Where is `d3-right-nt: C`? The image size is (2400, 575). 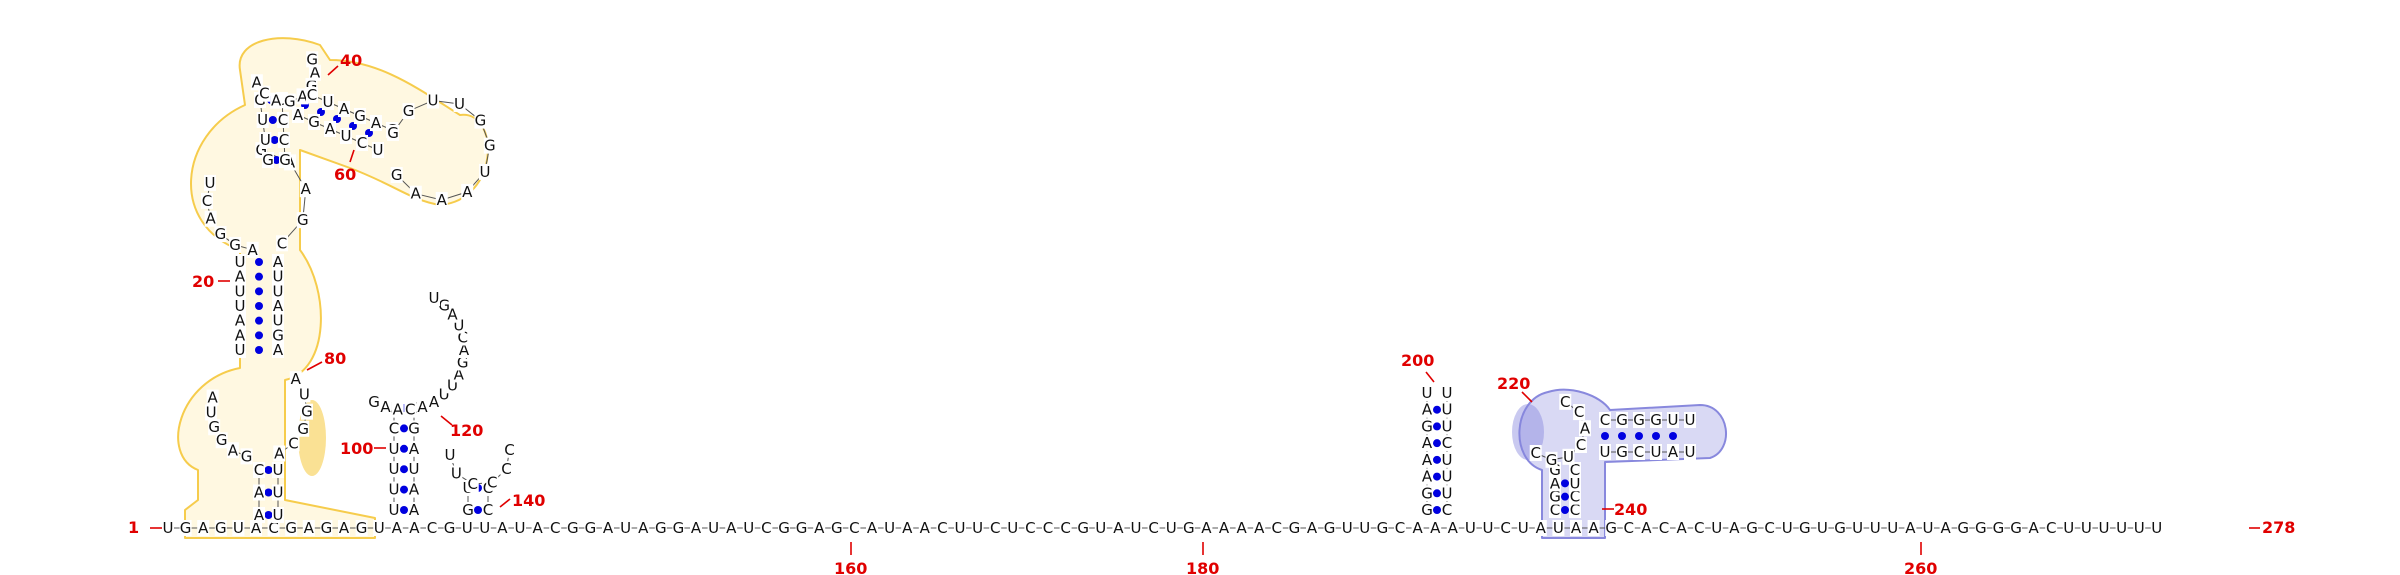 d3-right-nt: C is located at coordinates (488, 510).